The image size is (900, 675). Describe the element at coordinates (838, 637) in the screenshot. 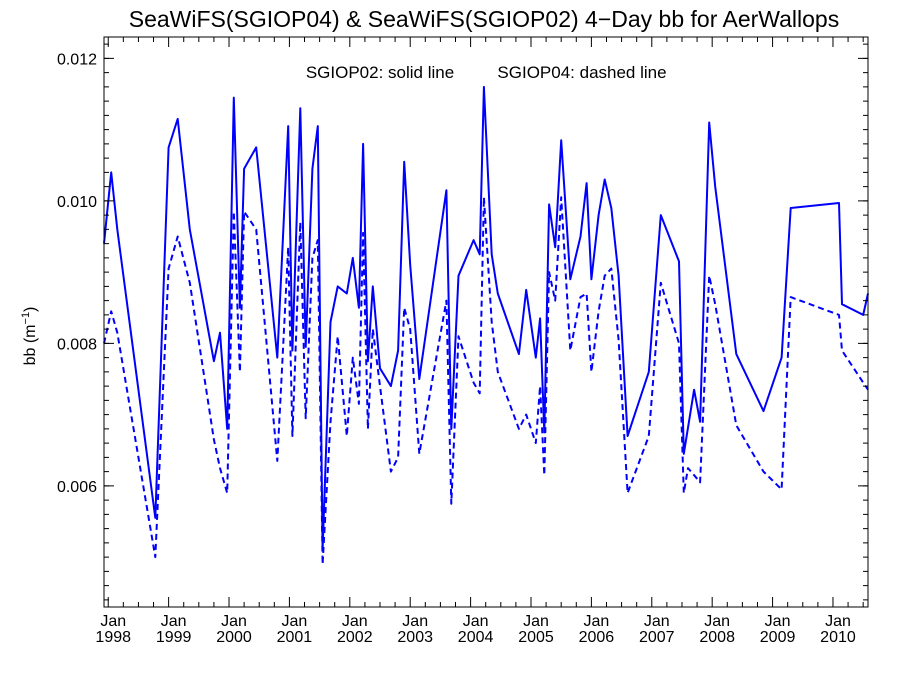

I see `x-tick-year-label: 2010` at that location.